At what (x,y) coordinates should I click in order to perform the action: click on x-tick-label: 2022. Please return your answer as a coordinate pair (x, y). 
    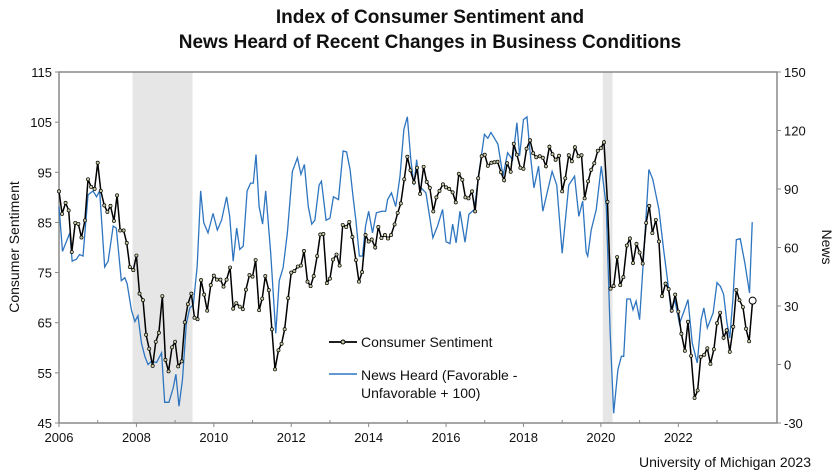
    Looking at the image, I should click on (678, 437).